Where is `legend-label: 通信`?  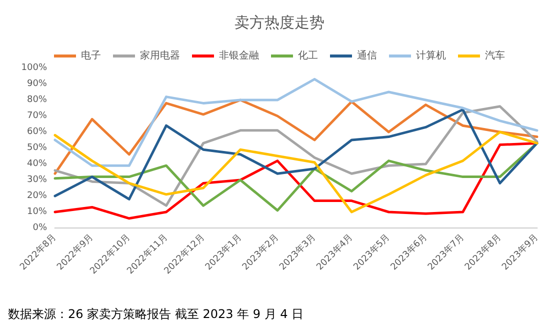
legend-label: 通信 is located at coordinates (367, 56).